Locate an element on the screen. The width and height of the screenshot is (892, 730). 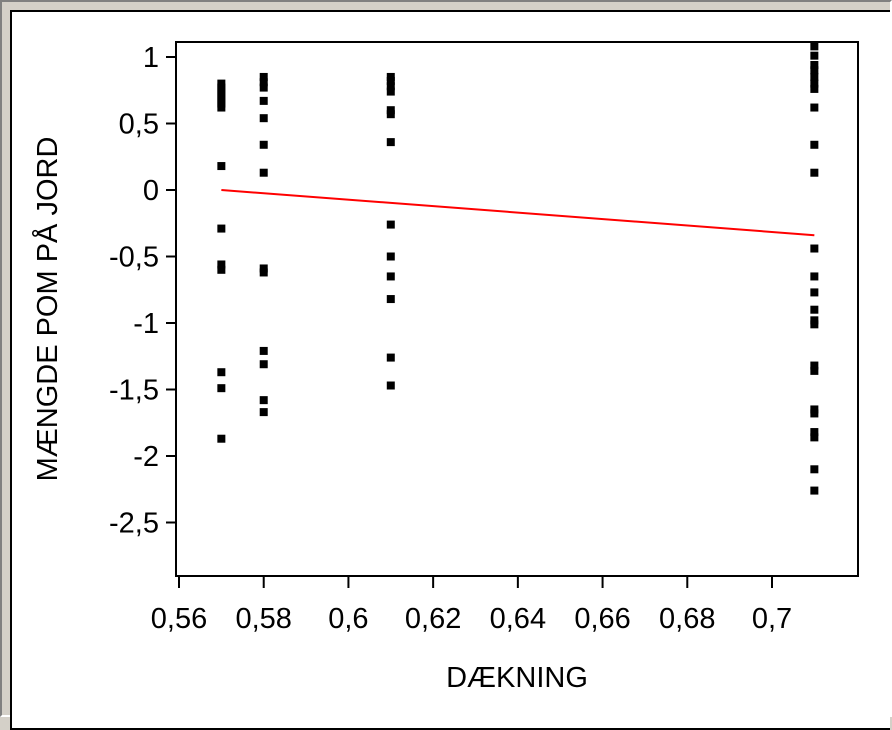
x-tick-label: 0,6 is located at coordinates (348, 619).